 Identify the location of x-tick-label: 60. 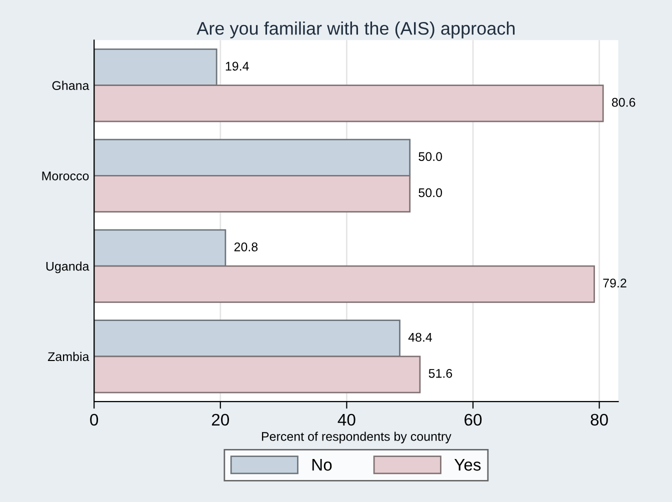
(473, 420).